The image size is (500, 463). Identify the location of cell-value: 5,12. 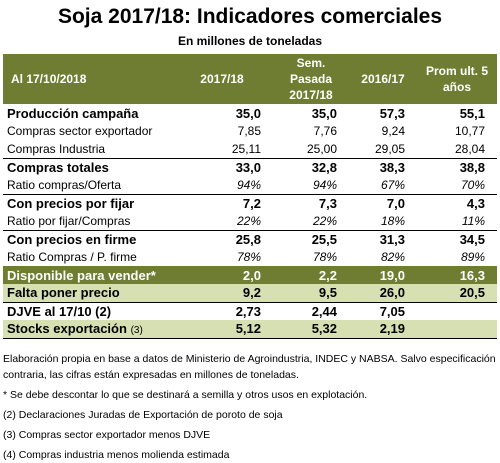
(222, 329).